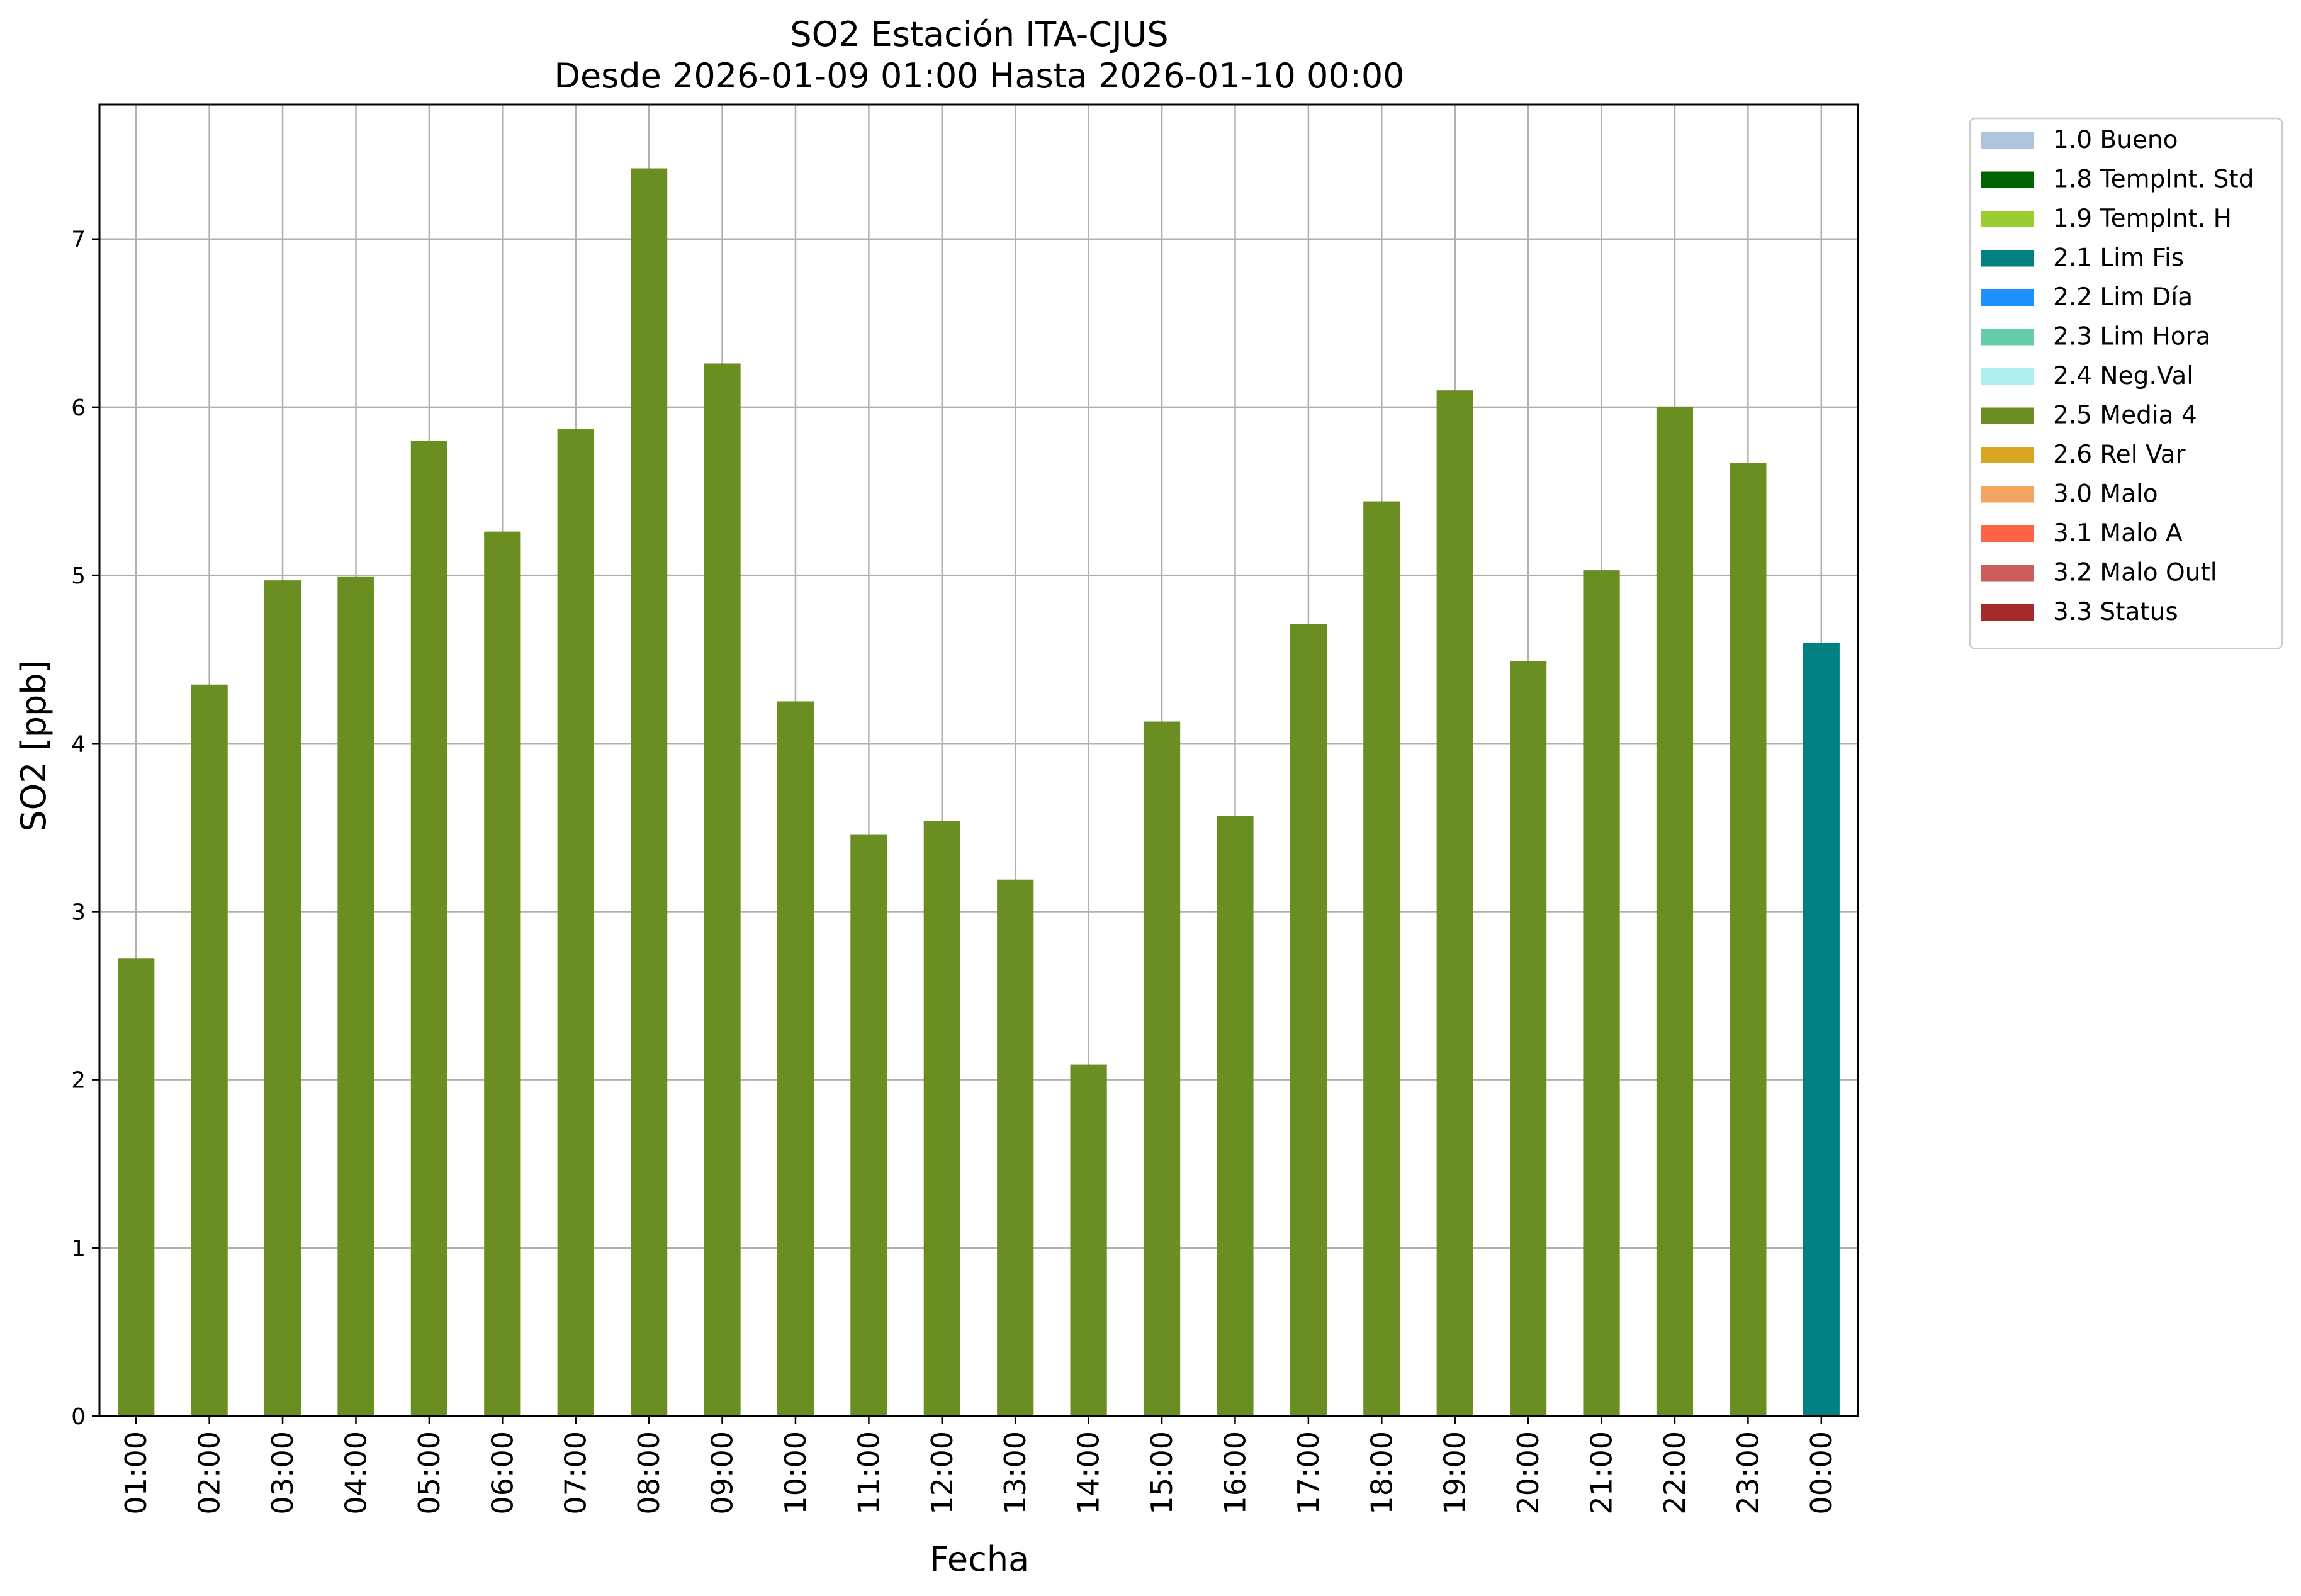 Image resolution: width=2301 pixels, height=1596 pixels. What do you see at coordinates (1455, 1473) in the screenshot?
I see `x-tick-label-1900: 19:00` at bounding box center [1455, 1473].